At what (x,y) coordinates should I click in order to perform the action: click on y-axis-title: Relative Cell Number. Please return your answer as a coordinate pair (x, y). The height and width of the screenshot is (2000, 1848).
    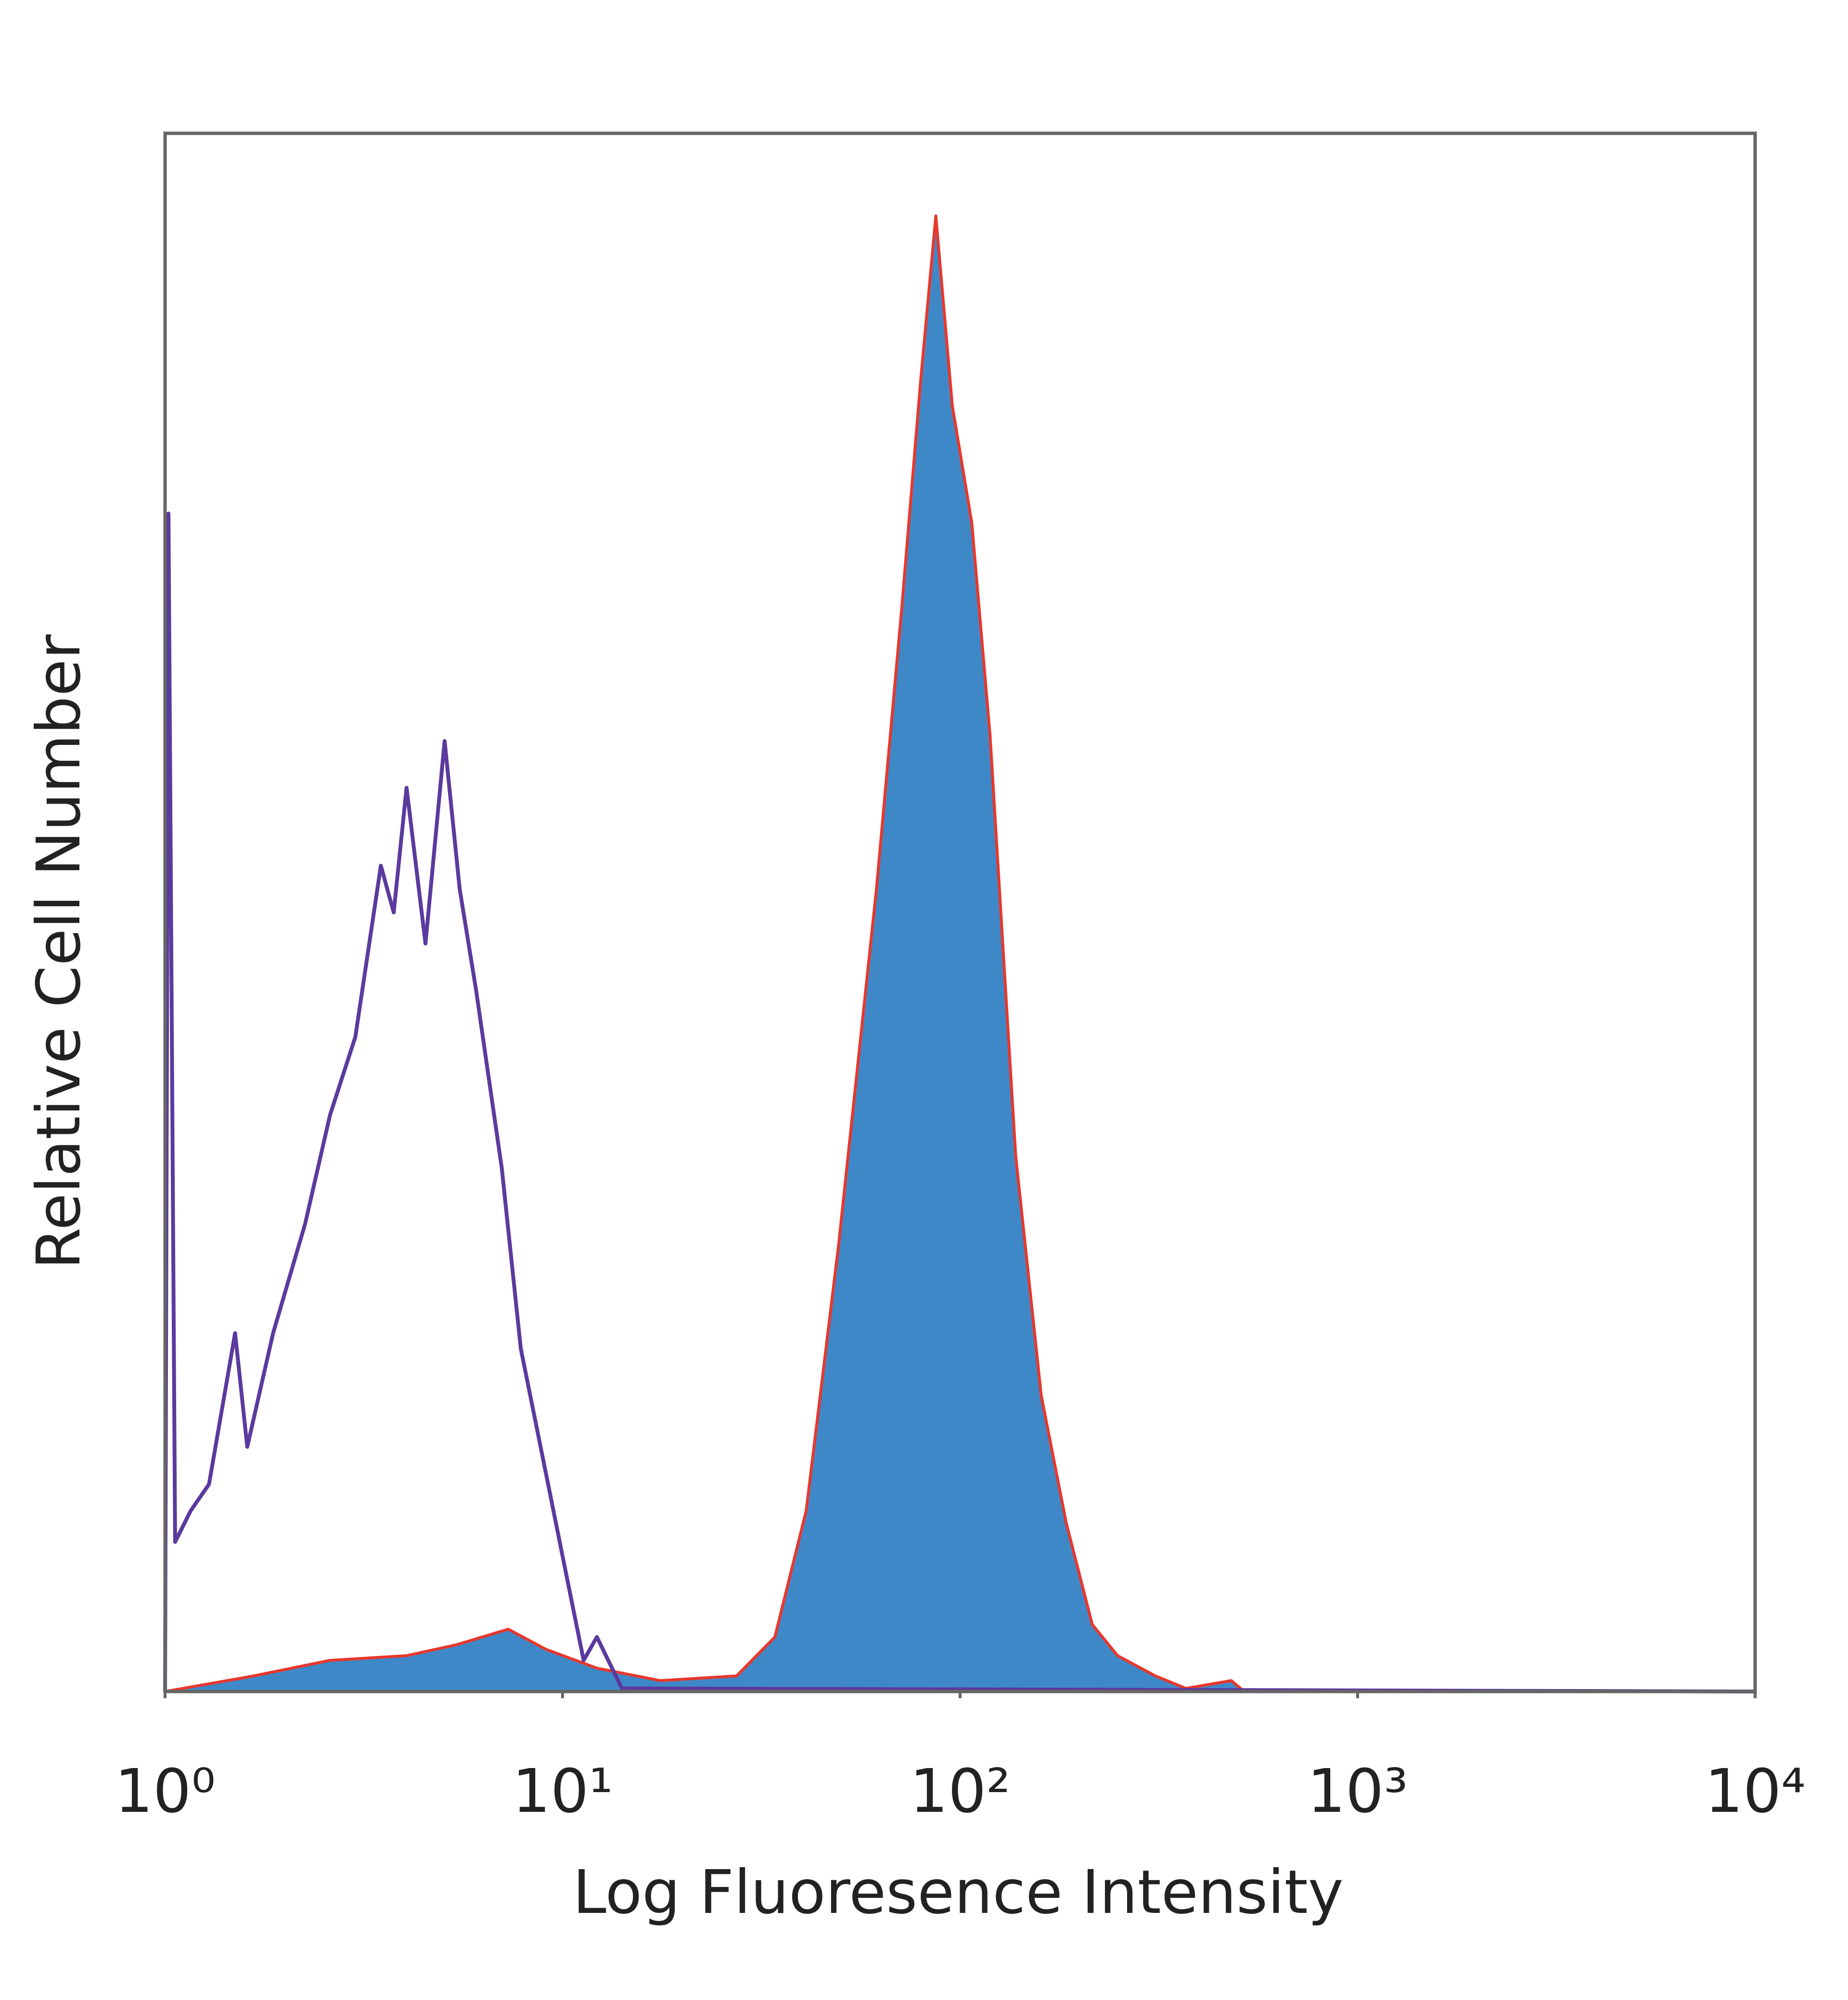
    Looking at the image, I should click on (59, 951).